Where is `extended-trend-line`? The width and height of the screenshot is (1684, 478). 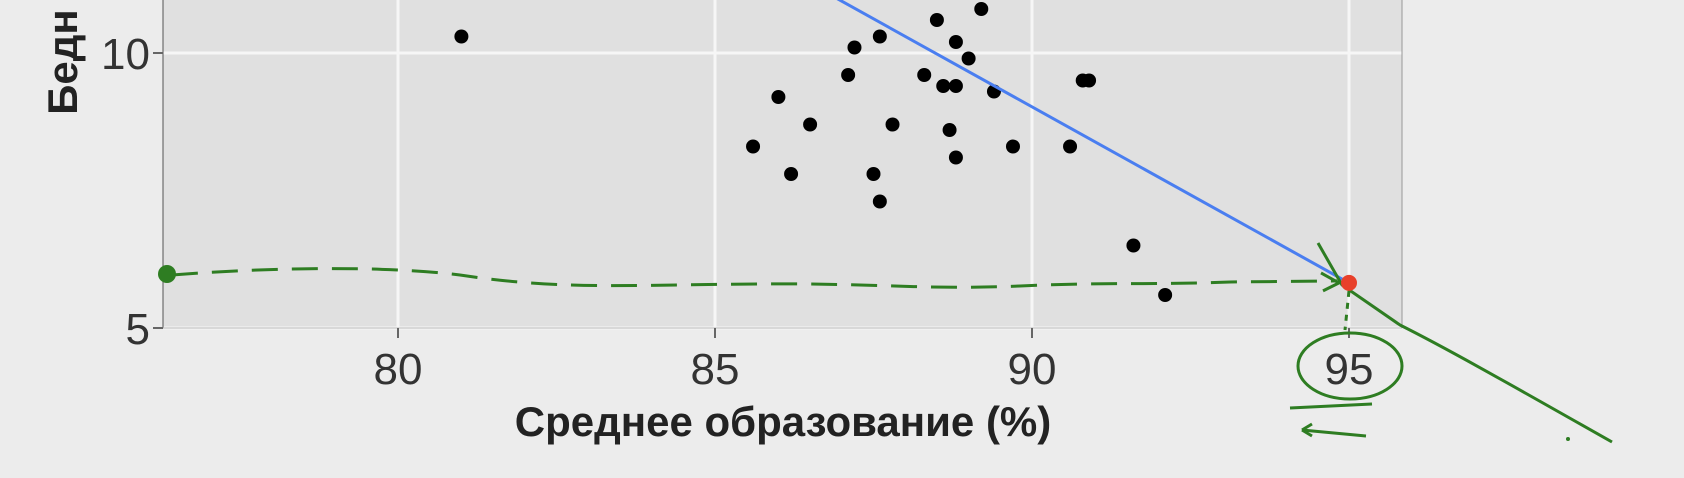
extended-trend-line is located at coordinates (1464, 343).